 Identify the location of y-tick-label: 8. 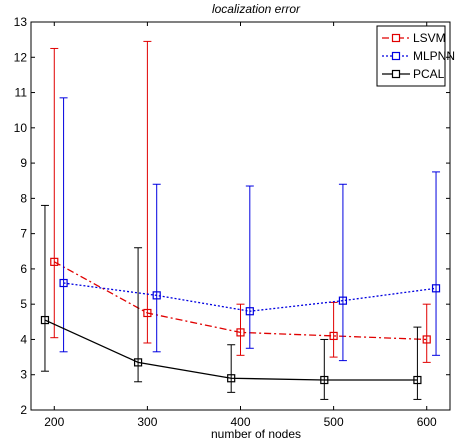
(23, 198).